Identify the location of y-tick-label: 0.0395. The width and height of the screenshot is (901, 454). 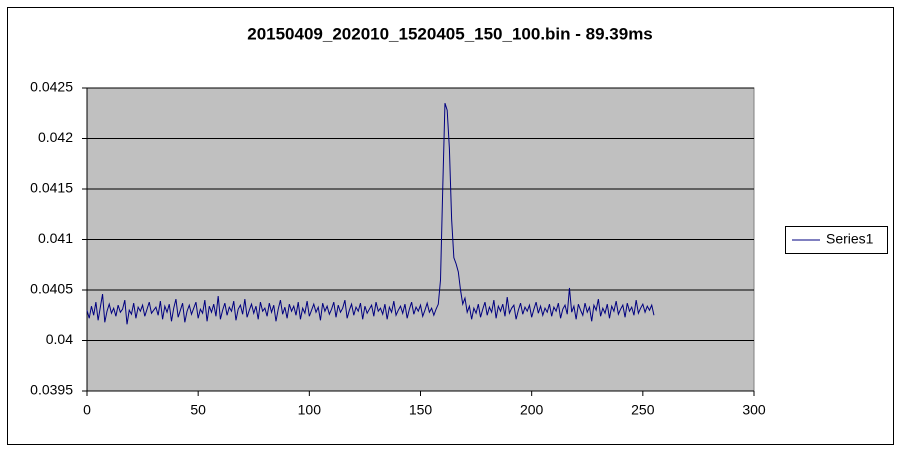
(51, 390).